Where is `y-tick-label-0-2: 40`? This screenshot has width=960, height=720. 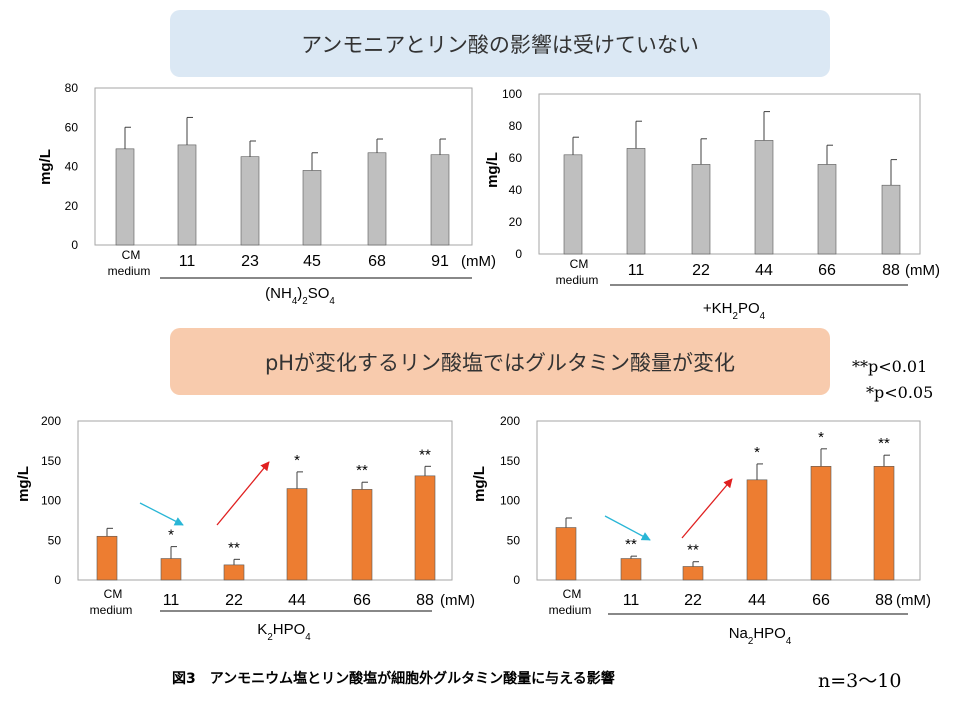 y-tick-label-0-2: 40 is located at coordinates (72, 167).